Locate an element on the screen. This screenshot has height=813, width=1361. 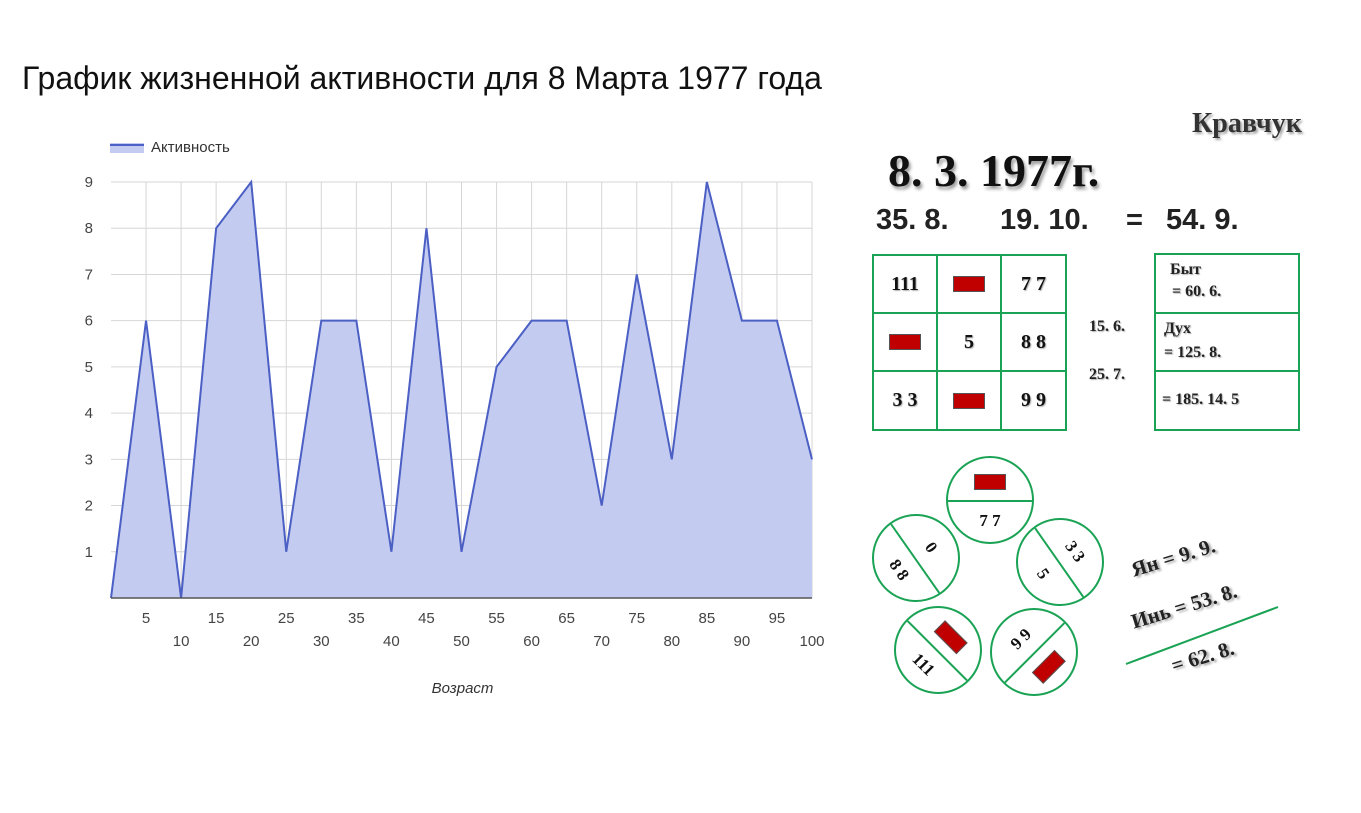
legend-label: Активность is located at coordinates (190, 147).